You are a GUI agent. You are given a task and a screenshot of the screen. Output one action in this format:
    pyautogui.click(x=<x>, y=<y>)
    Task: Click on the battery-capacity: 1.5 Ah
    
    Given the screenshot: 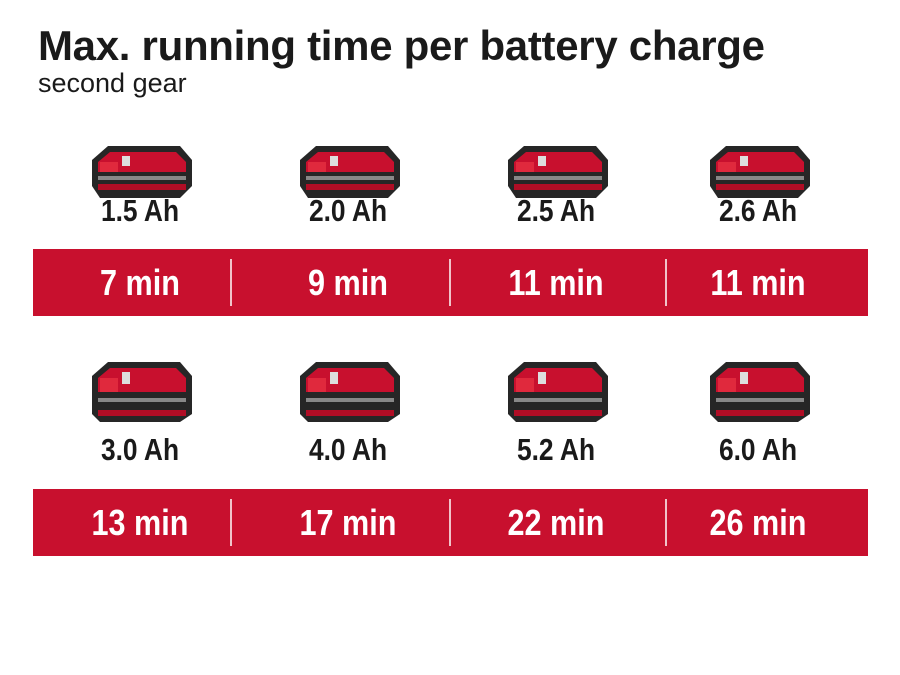 What is the action you would take?
    pyautogui.click(x=140, y=210)
    